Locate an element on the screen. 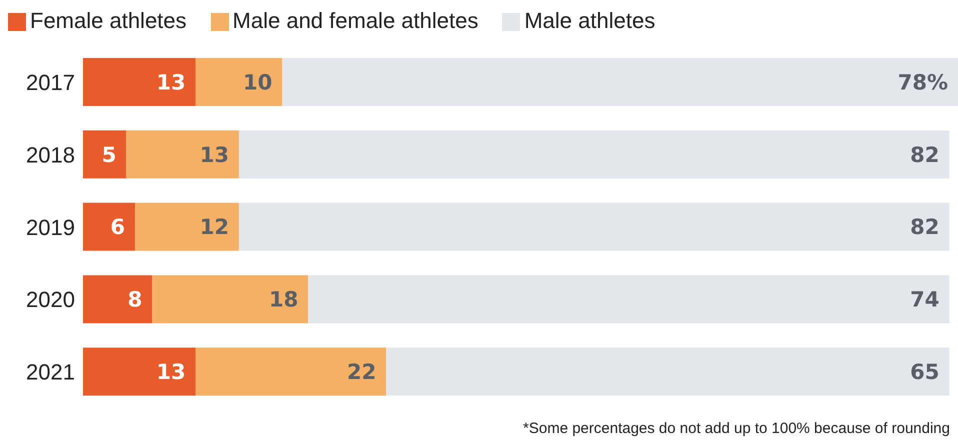  data-label: 12 is located at coordinates (214, 227).